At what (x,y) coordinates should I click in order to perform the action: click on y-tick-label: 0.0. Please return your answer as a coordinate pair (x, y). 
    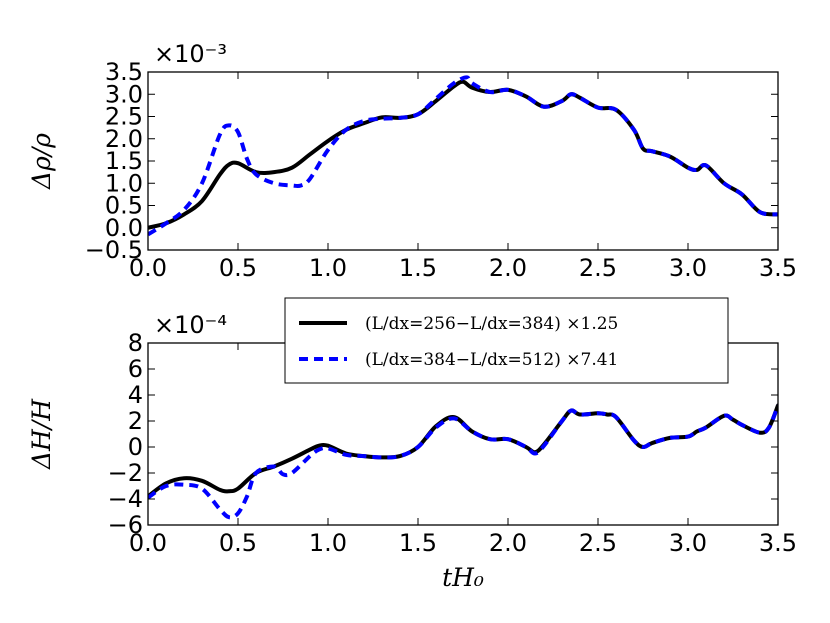
    Looking at the image, I should click on (124, 228).